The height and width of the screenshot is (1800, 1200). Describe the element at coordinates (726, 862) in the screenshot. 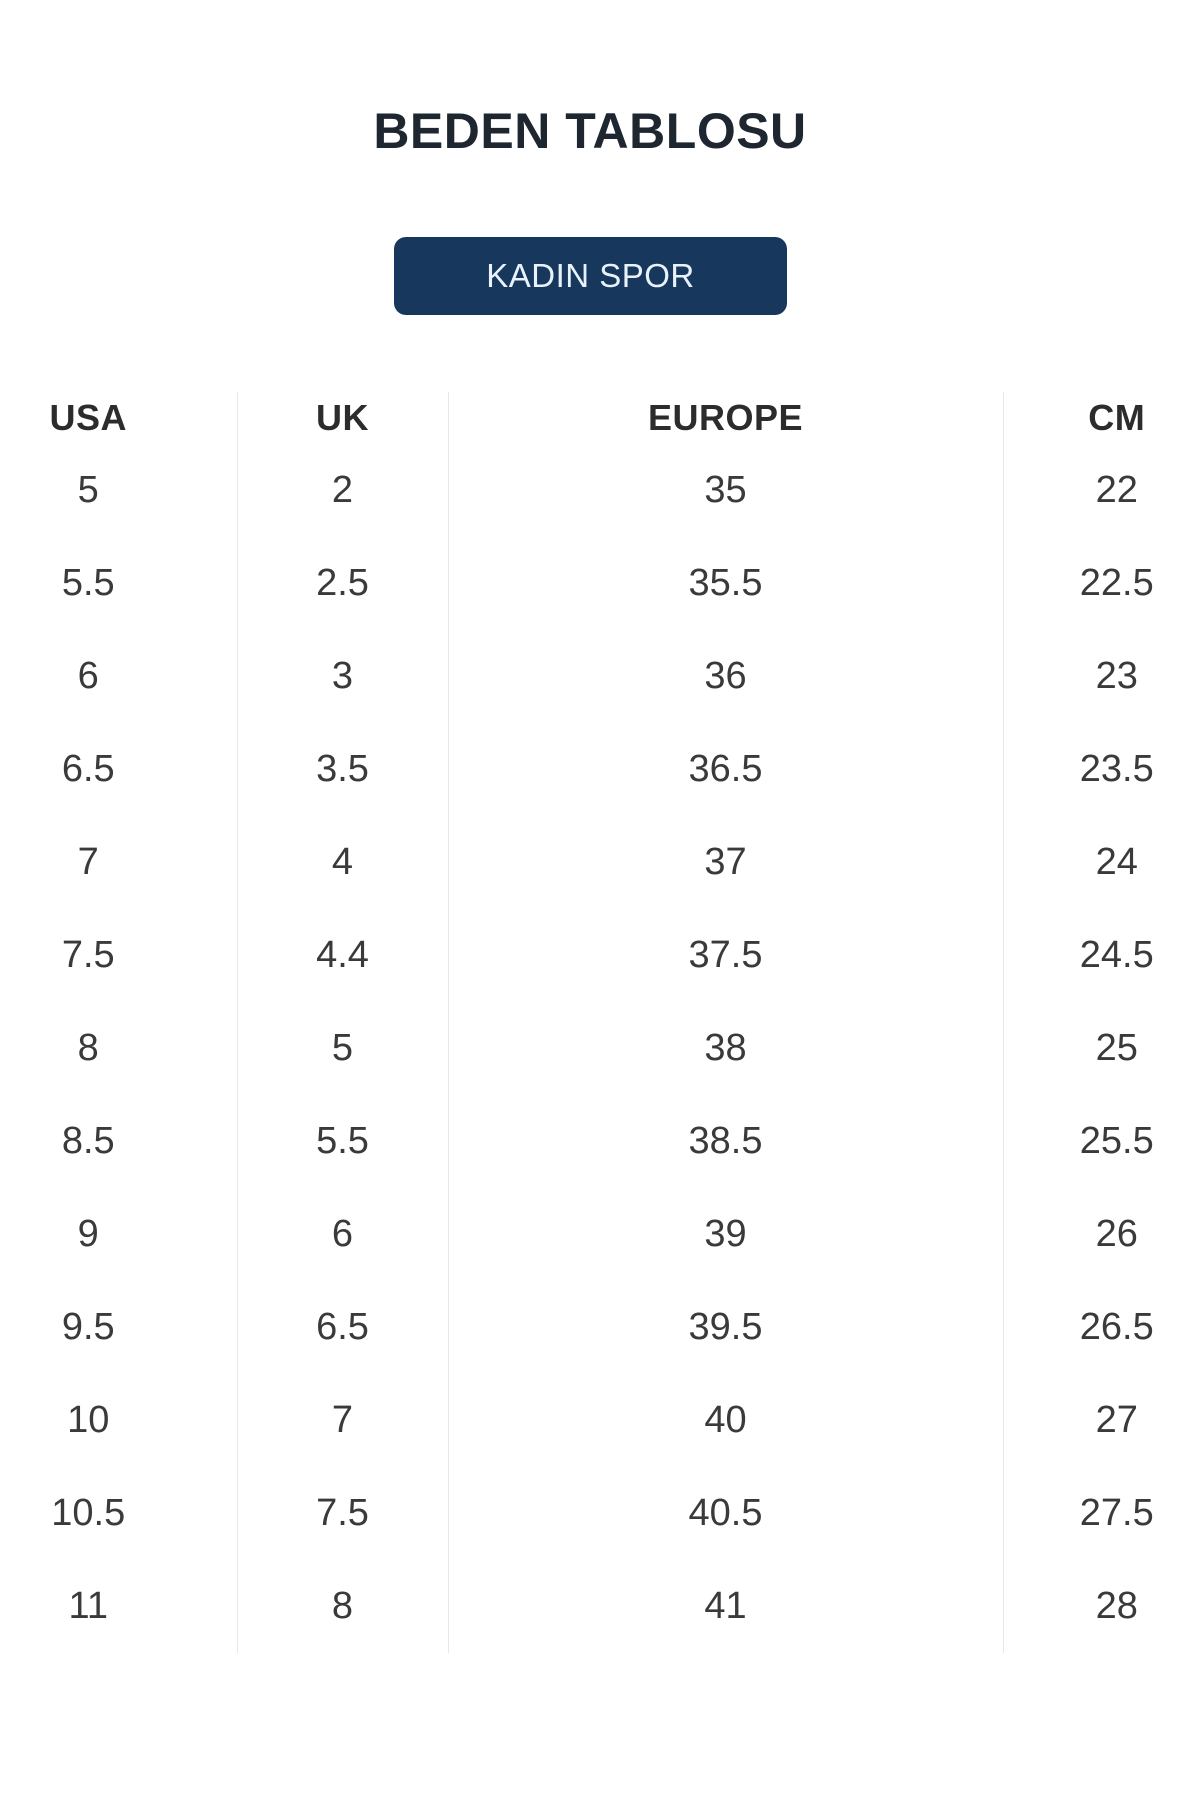

I see `size-cell: 37` at that location.